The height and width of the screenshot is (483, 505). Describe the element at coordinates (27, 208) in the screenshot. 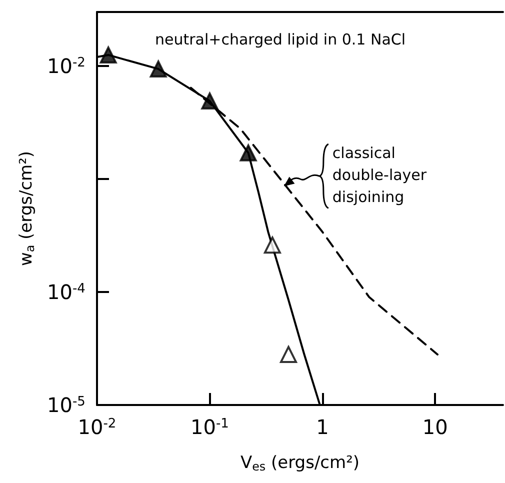

I see `y-axis-title: wa (ergs/cm²)` at that location.